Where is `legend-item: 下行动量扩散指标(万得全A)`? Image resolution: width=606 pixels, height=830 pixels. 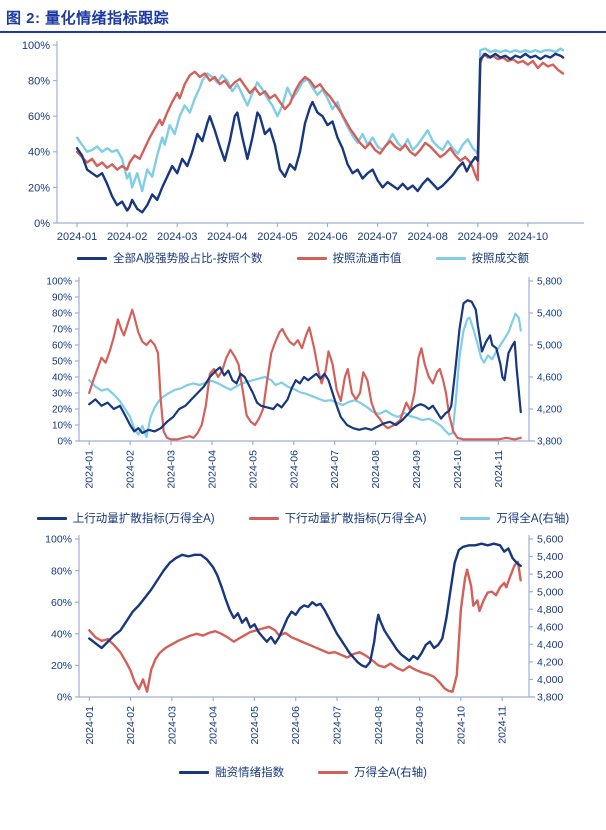 legend-item: 下行动量扩散指标(万得全A) is located at coordinates (337, 518).